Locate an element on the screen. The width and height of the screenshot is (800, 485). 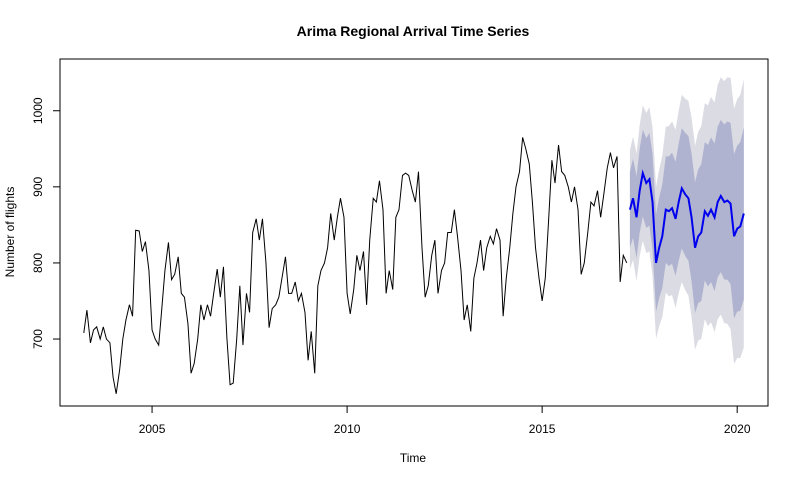
chart-title: Arima Regional Arrival Time Series is located at coordinates (413, 31).